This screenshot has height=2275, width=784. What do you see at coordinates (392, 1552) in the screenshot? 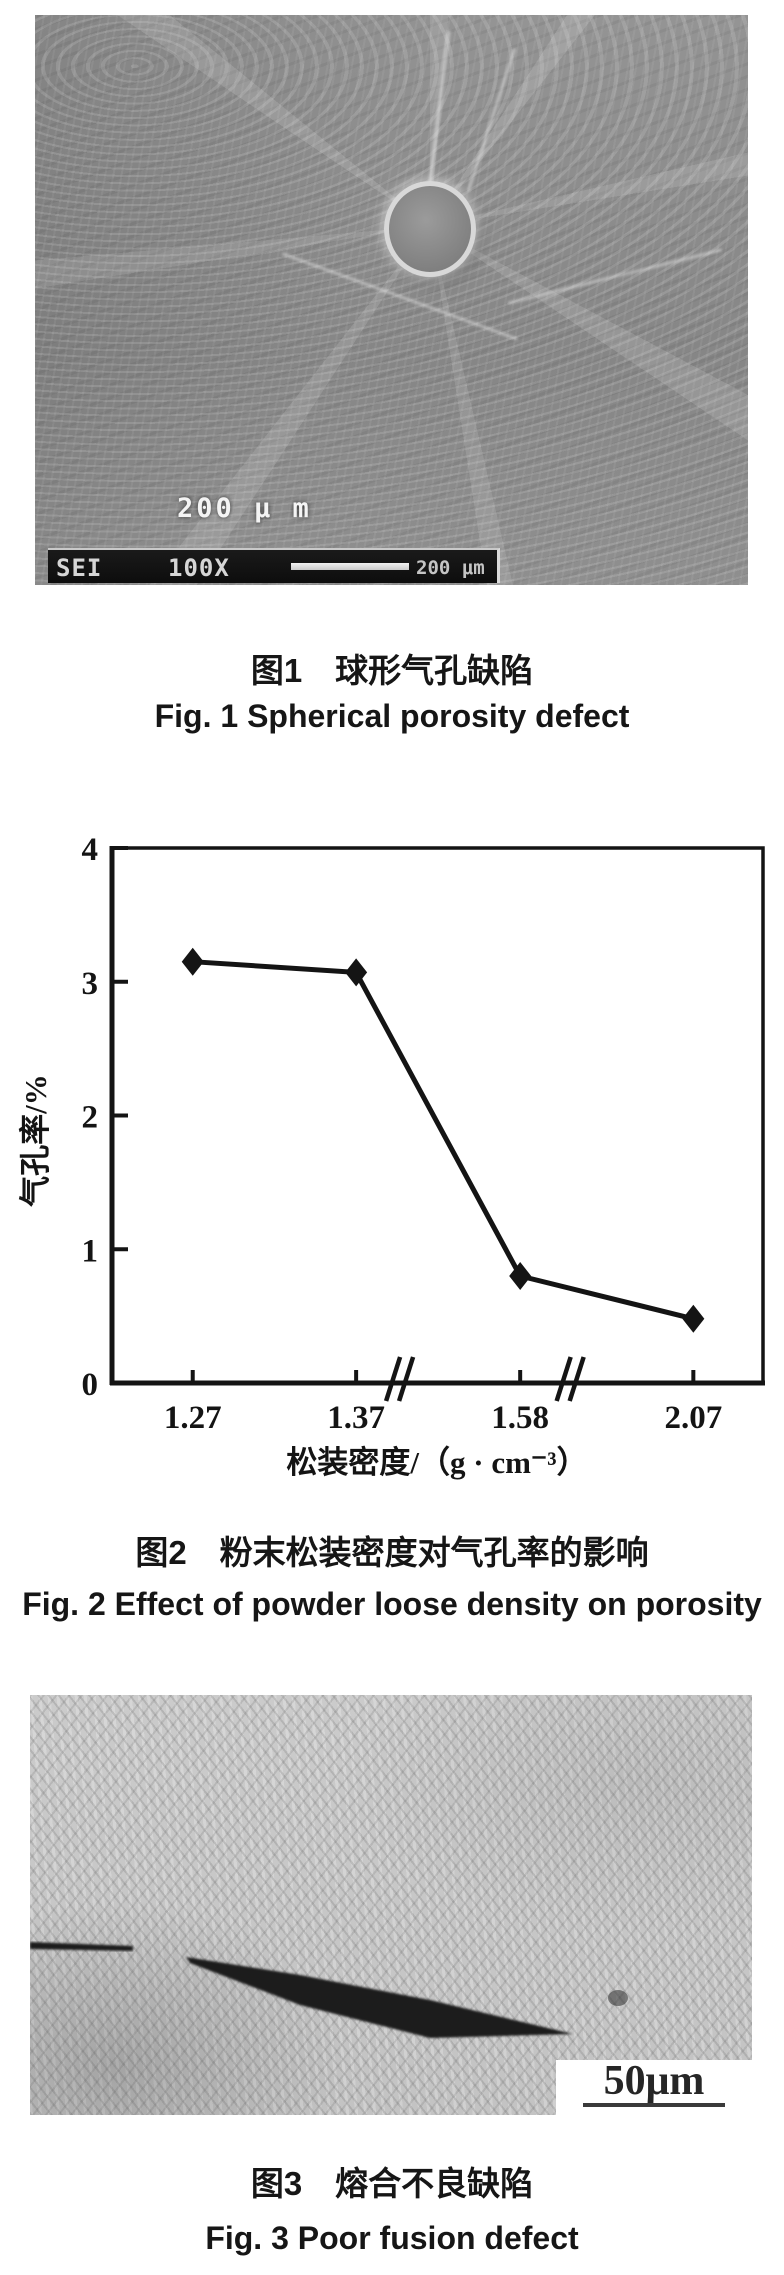
I see `fig2-caption-zh: 图2 粉末松装密度对气孔率的影响` at bounding box center [392, 1552].